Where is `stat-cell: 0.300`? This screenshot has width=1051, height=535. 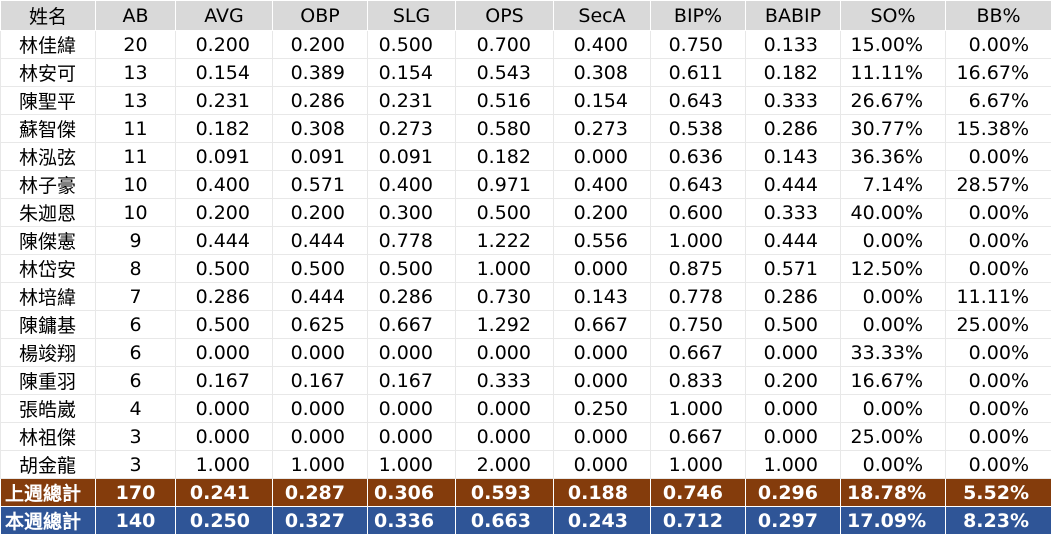
stat-cell: 0.300 is located at coordinates (412, 213).